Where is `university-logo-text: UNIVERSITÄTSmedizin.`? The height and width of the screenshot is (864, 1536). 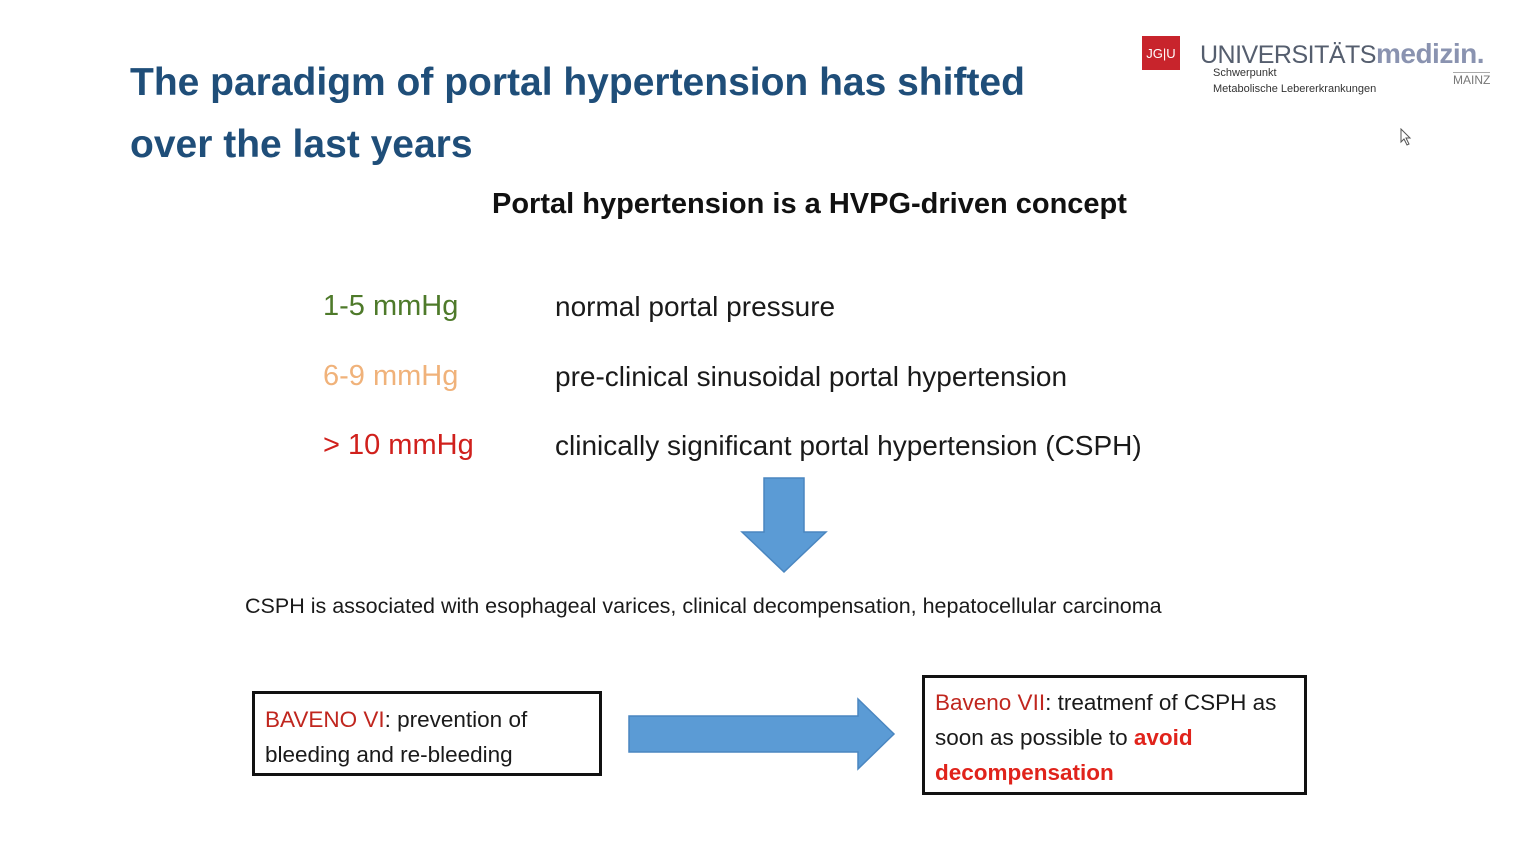
university-logo-text: UNIVERSITÄTSmedizin. is located at coordinates (1342, 54).